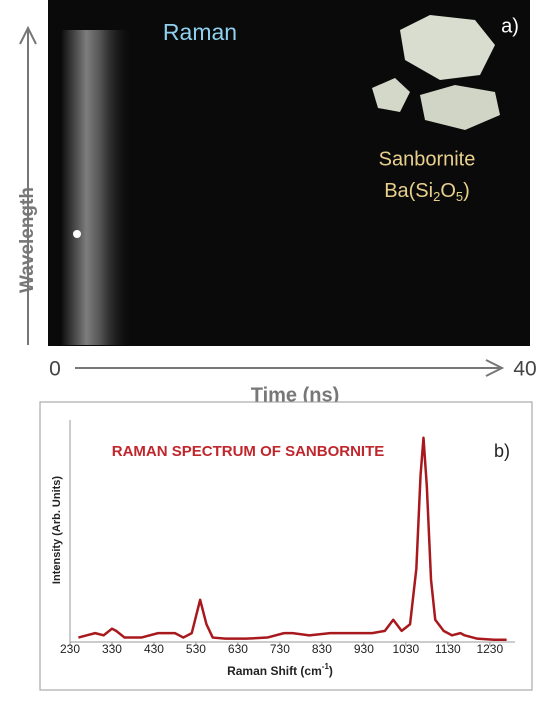 The width and height of the screenshot is (543, 718). Describe the element at coordinates (112, 649) in the screenshot. I see `x-tick-label: 330` at that location.